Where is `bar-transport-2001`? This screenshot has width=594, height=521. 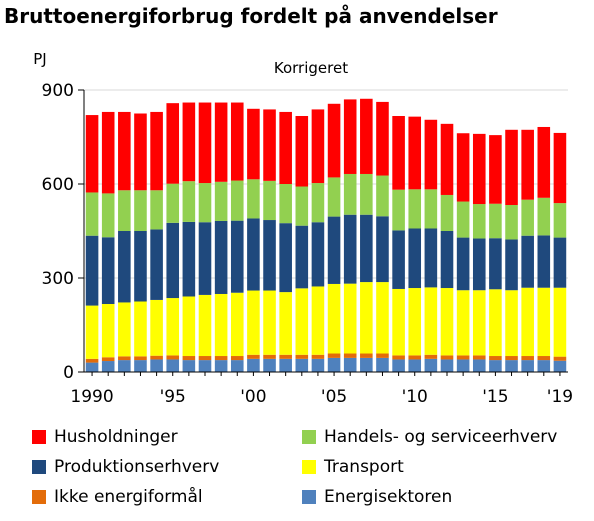
bar-transport-2001 is located at coordinates (269, 322).